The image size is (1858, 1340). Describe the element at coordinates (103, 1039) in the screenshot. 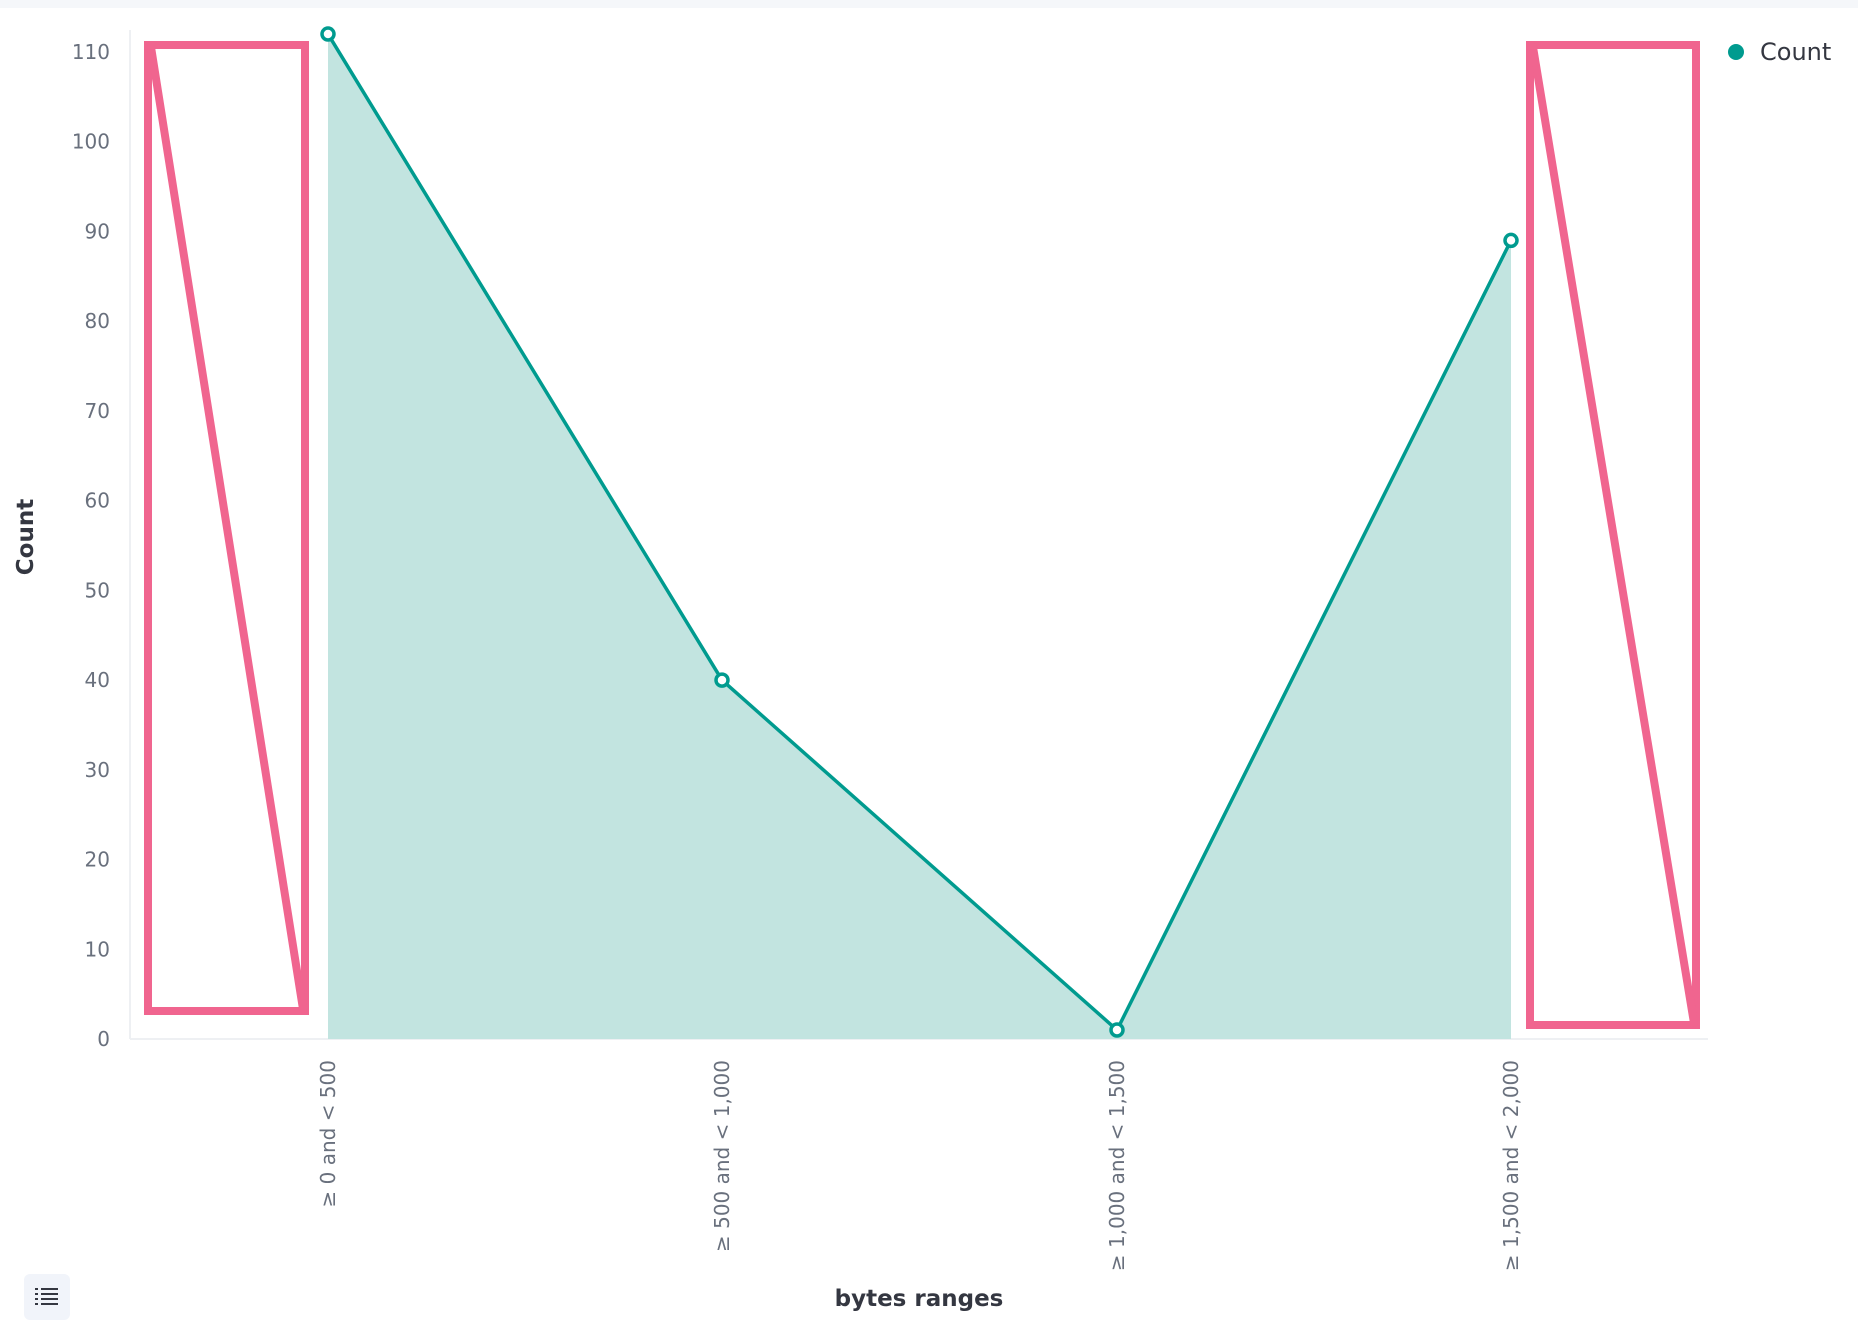

I see `y-tick-label-0: 0` at that location.